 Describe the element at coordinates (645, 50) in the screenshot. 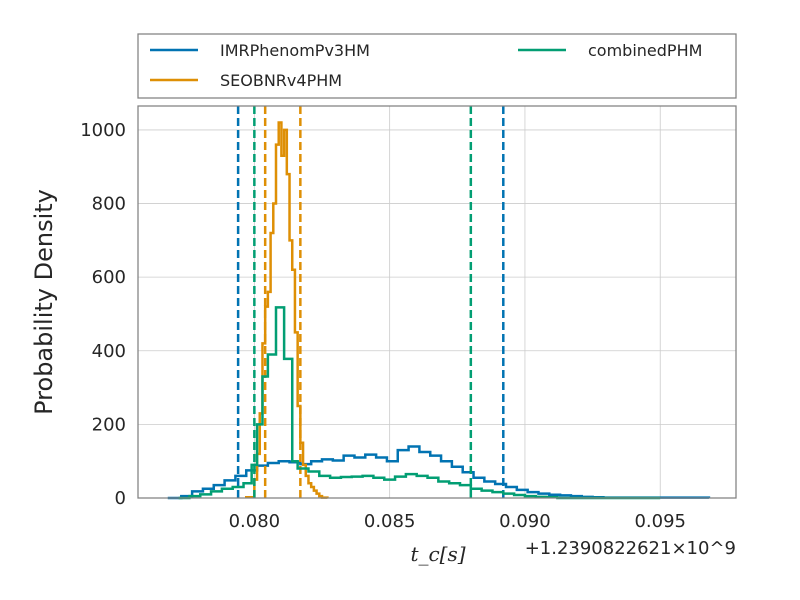

I see `legend-label-combinedphm: combinedPHM` at that location.